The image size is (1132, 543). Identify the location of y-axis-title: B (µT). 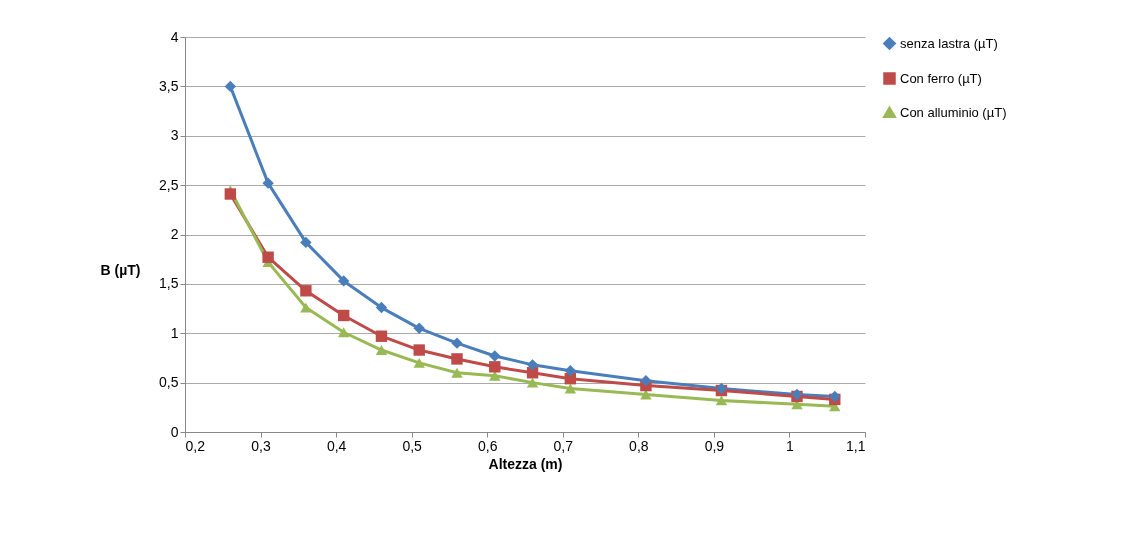
(120, 269).